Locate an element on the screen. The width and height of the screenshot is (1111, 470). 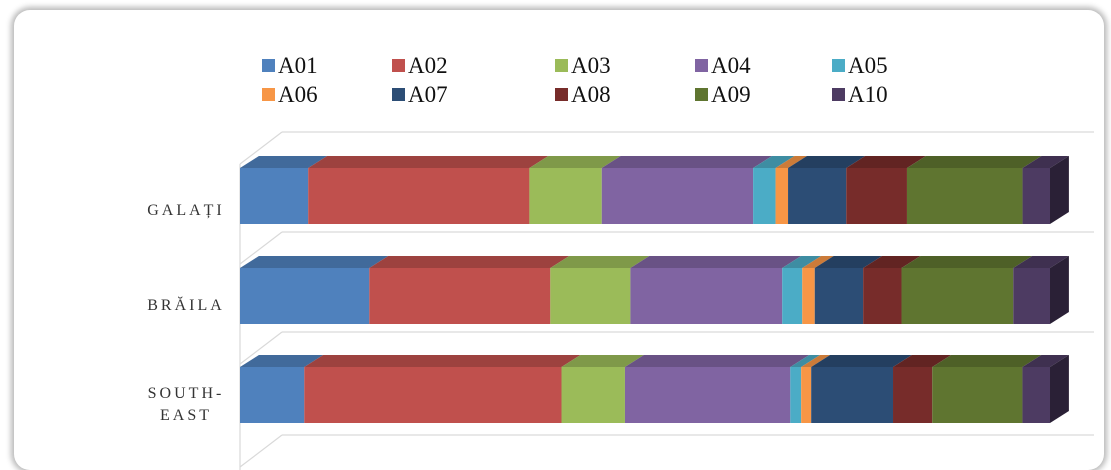
legend-item: A04 is located at coordinates (723, 65).